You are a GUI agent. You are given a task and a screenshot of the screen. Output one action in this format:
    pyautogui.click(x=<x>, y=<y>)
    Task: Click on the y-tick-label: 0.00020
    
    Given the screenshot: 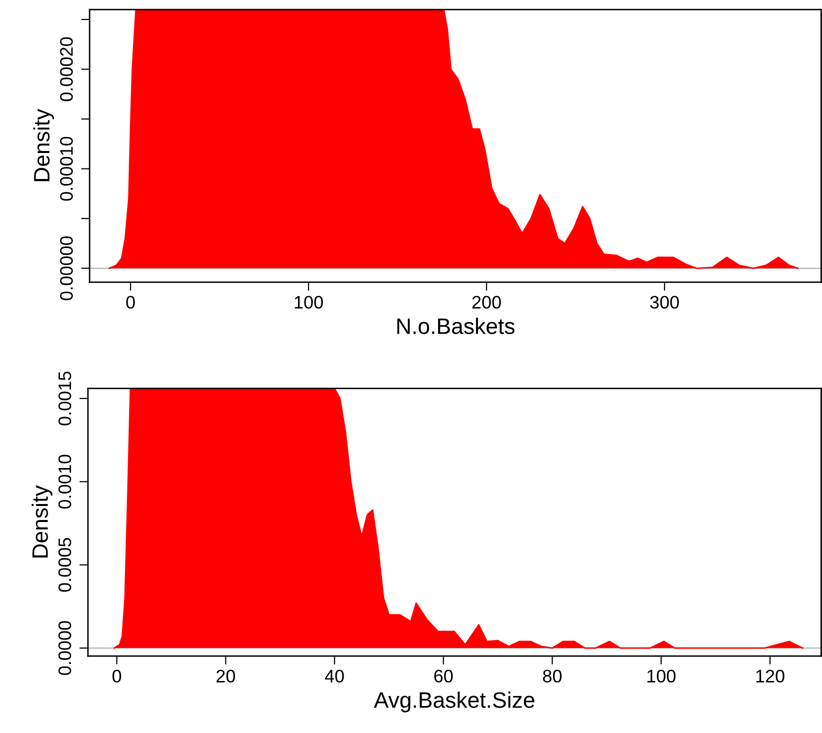 What is the action you would take?
    pyautogui.click(x=66, y=69)
    